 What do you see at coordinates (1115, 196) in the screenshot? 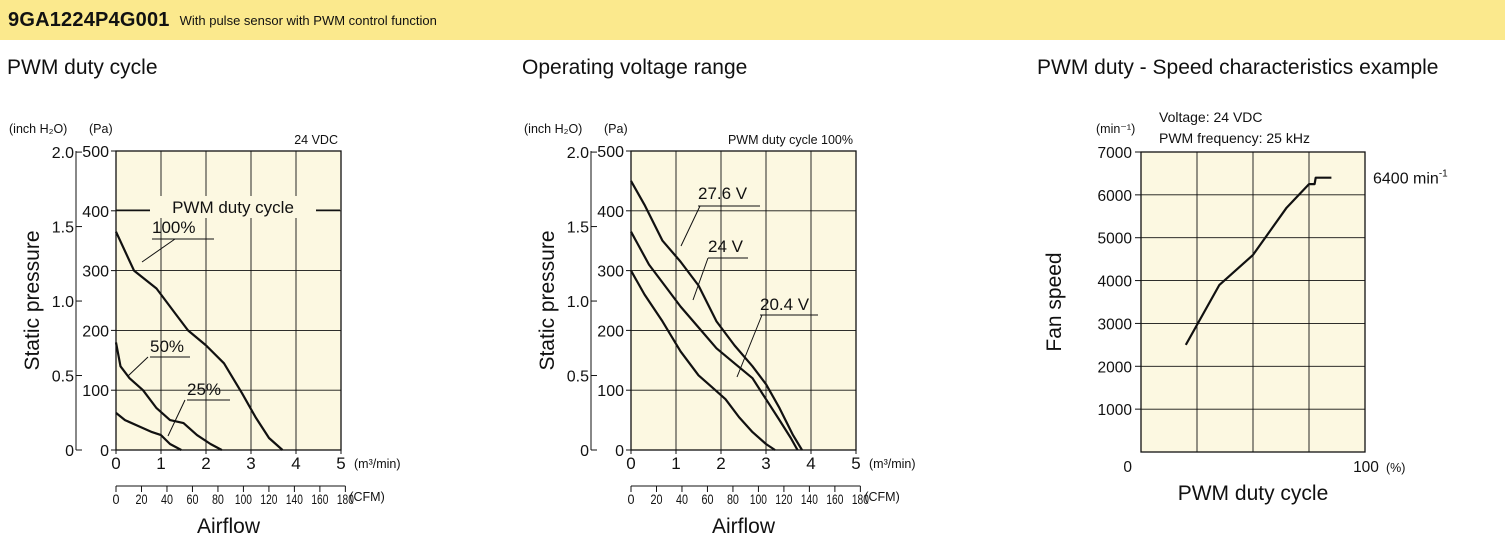
I see `c2-y-tick-label: 6000` at bounding box center [1115, 196].